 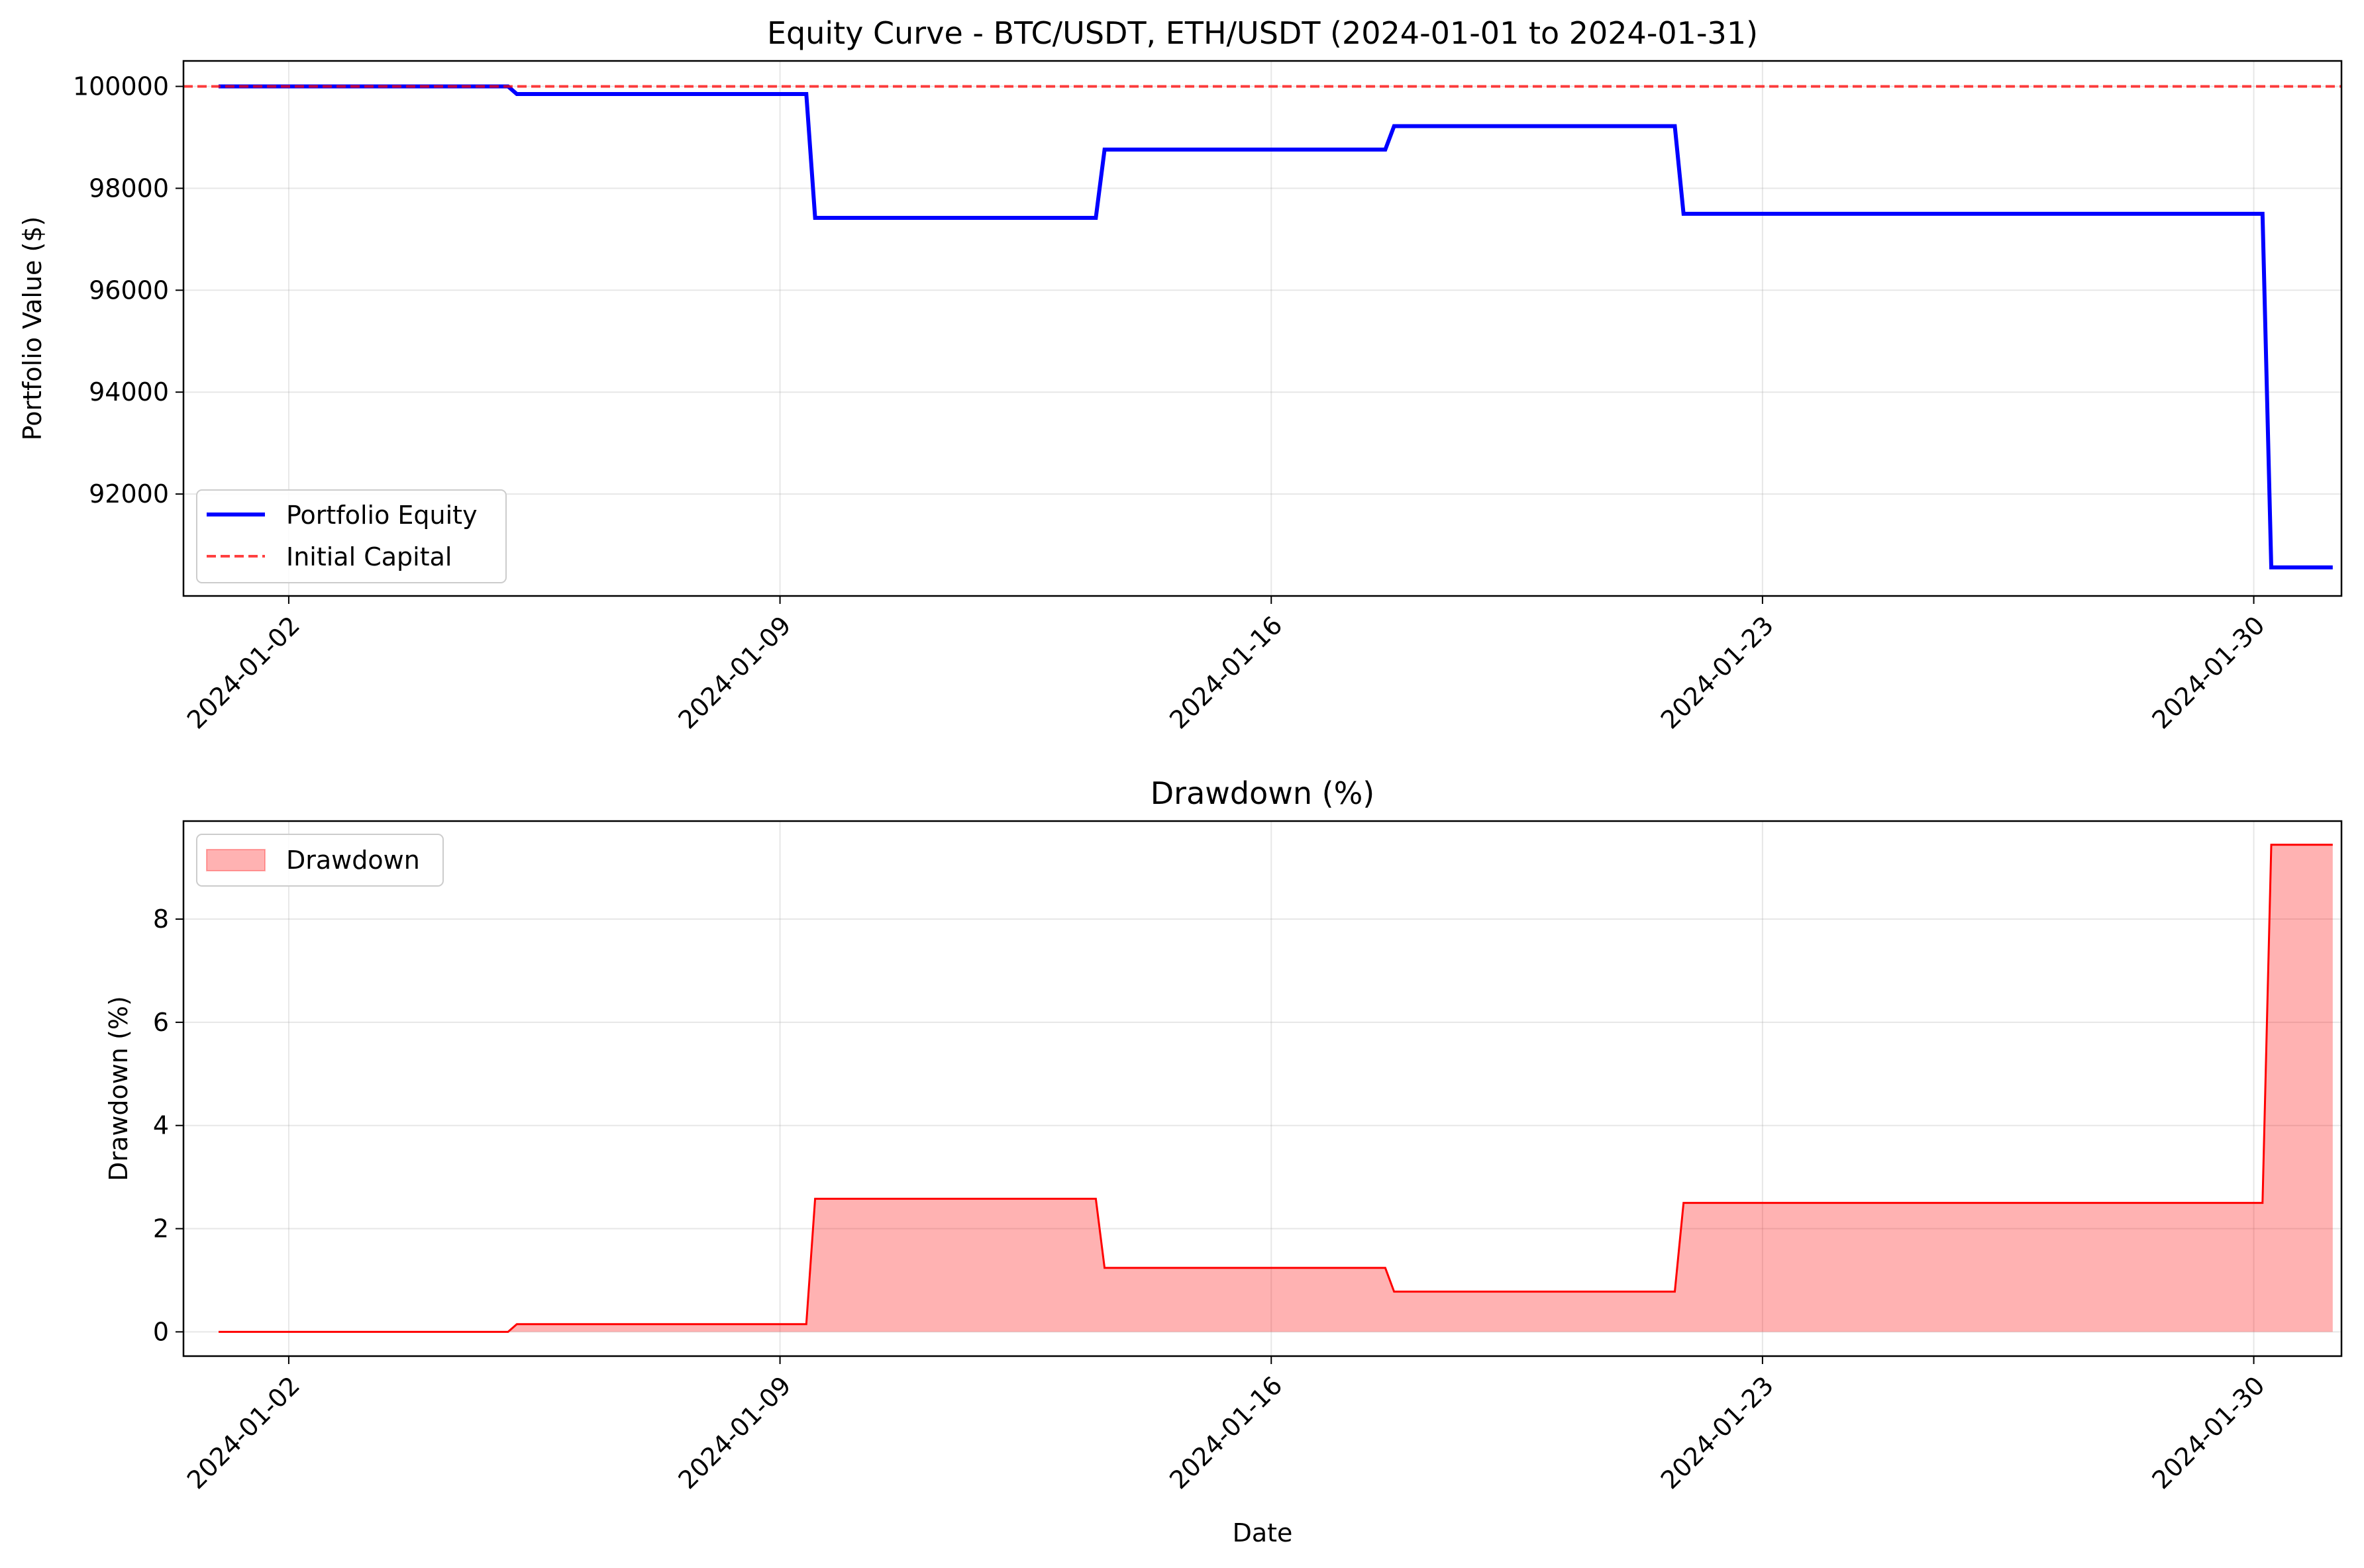 I want to click on equity-y-ticks: 92000 94000 96000 98000 100000, so click(x=128, y=290).